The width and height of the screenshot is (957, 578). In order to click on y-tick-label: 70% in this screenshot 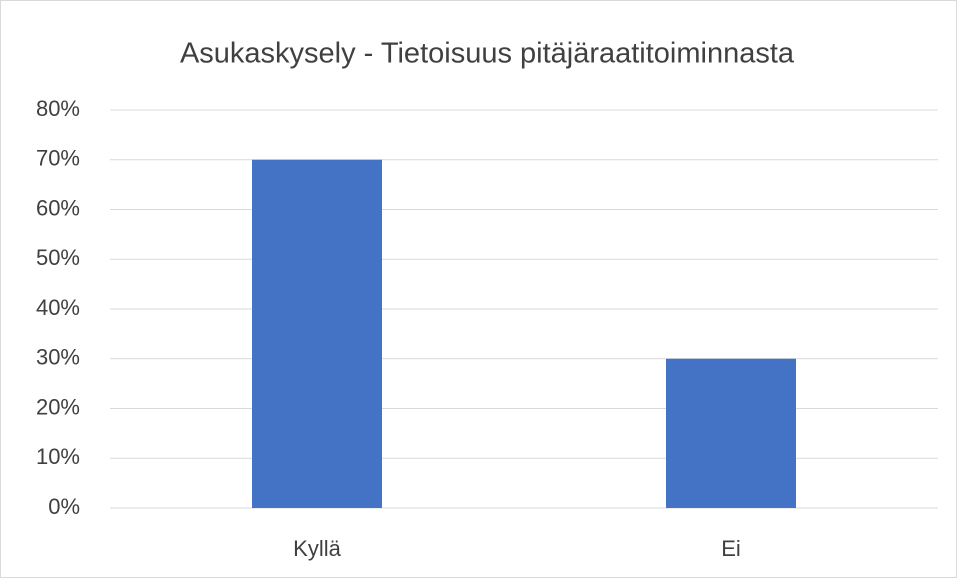, I will do `click(58, 158)`.